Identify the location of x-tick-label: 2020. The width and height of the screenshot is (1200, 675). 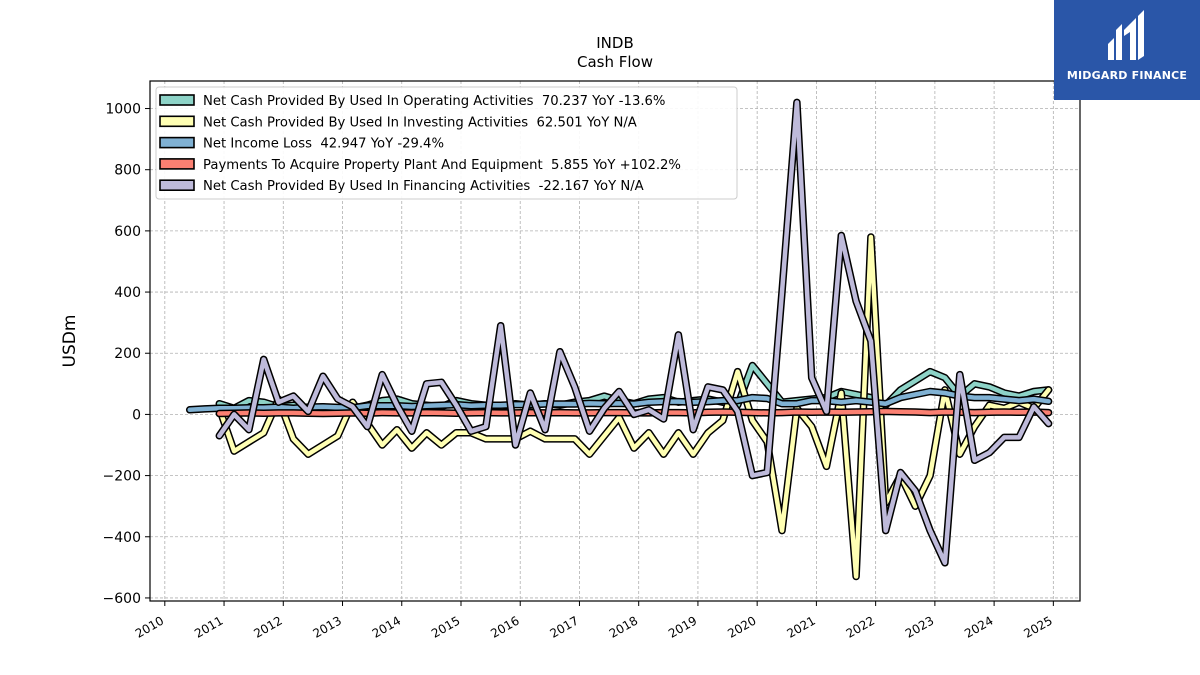
(741, 626).